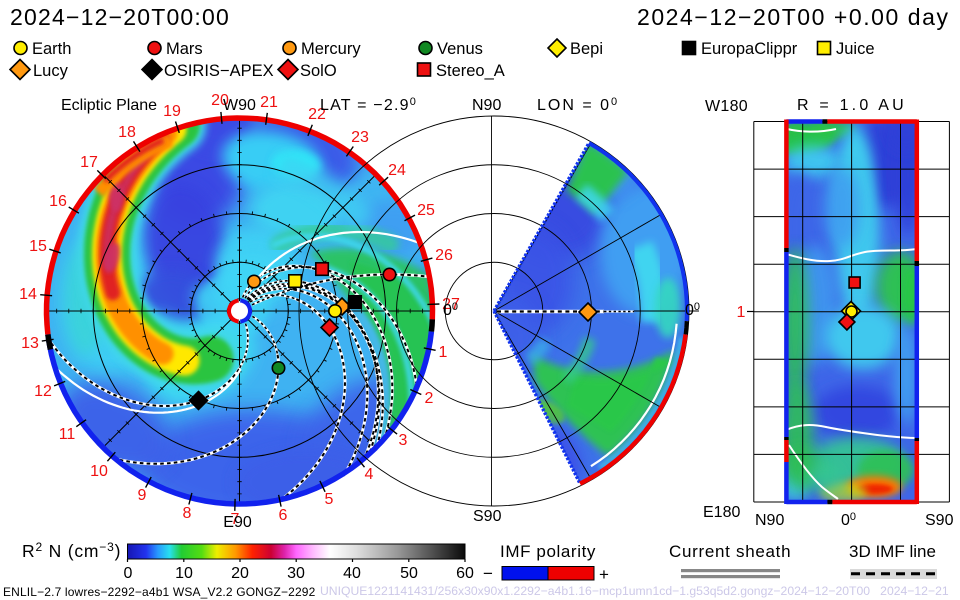 Image resolution: width=960 pixels, height=600 pixels. What do you see at coordinates (58, 201) in the screenshot?
I see `svg-text: 16` at bounding box center [58, 201].